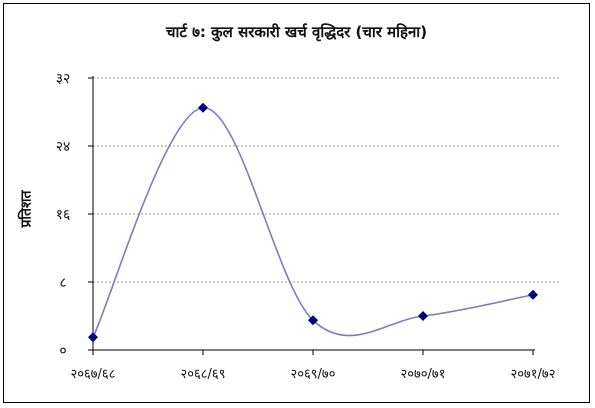  Describe the element at coordinates (63, 147) in the screenshot. I see `y-tick-label: २४` at that location.